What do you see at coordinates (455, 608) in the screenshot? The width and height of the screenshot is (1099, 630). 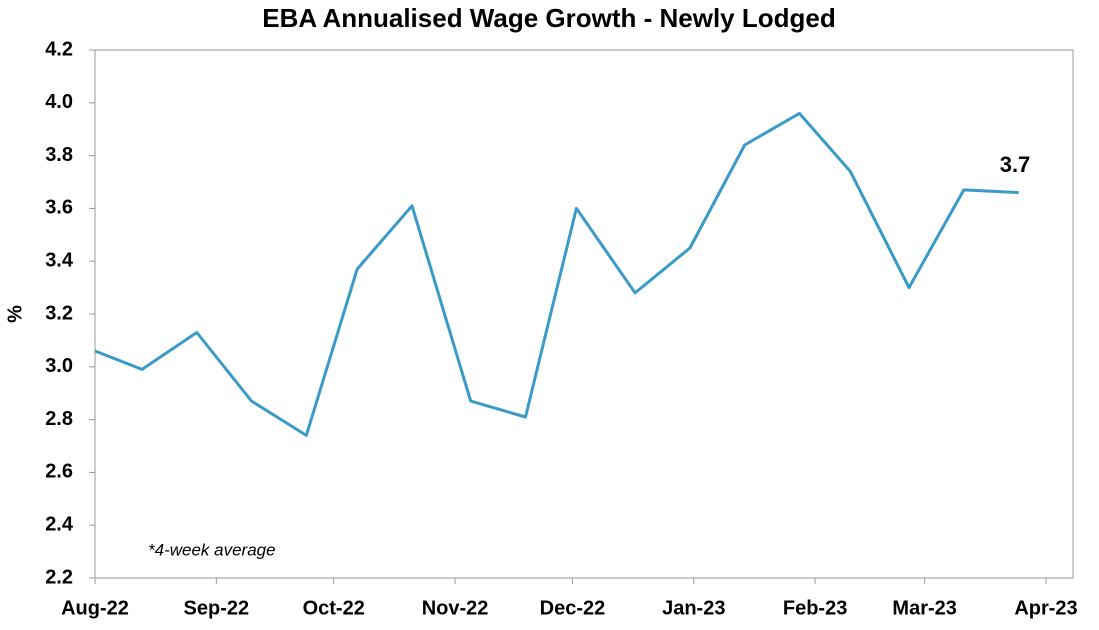 I see `x-tick-label: Nov-22` at bounding box center [455, 608].